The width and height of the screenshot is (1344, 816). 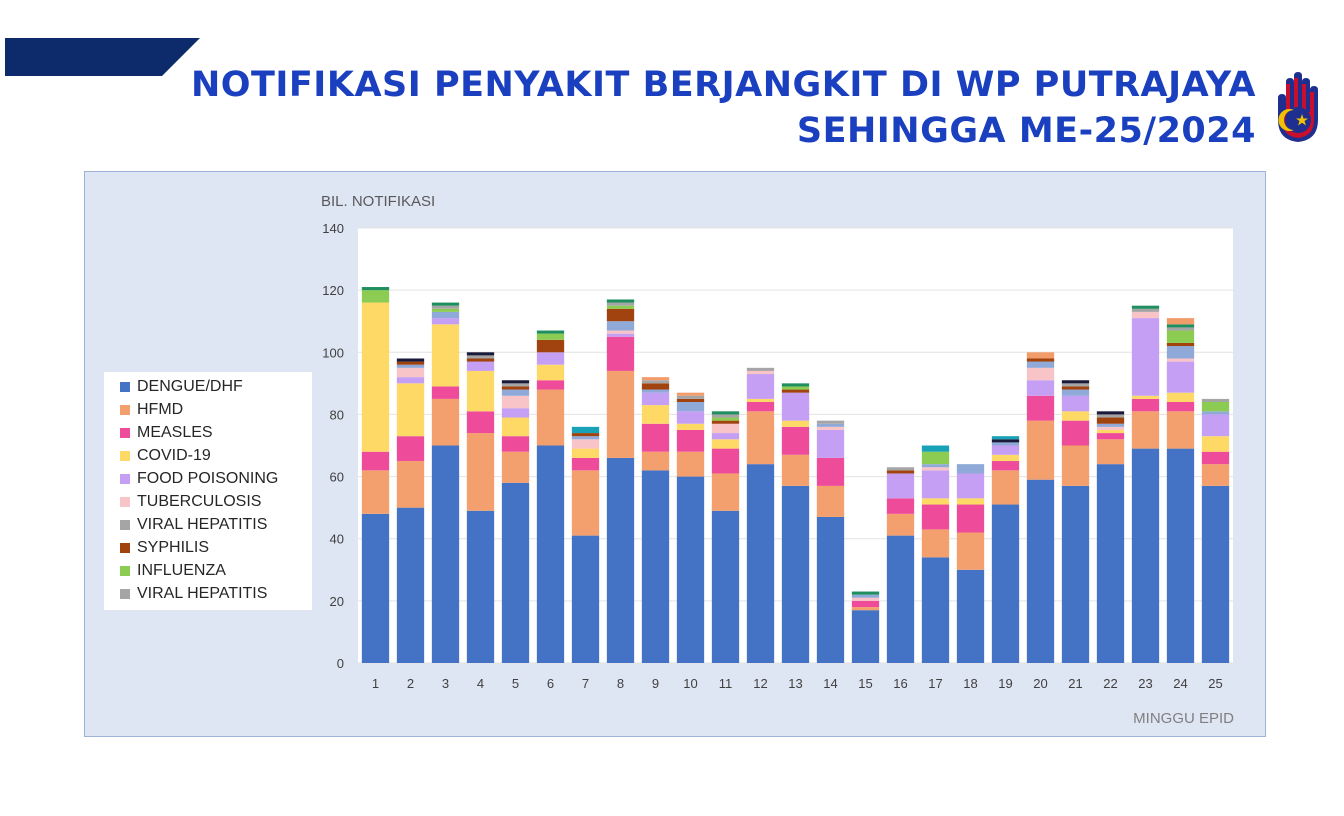 I want to click on y-tick-label: 40, so click(x=337, y=539).